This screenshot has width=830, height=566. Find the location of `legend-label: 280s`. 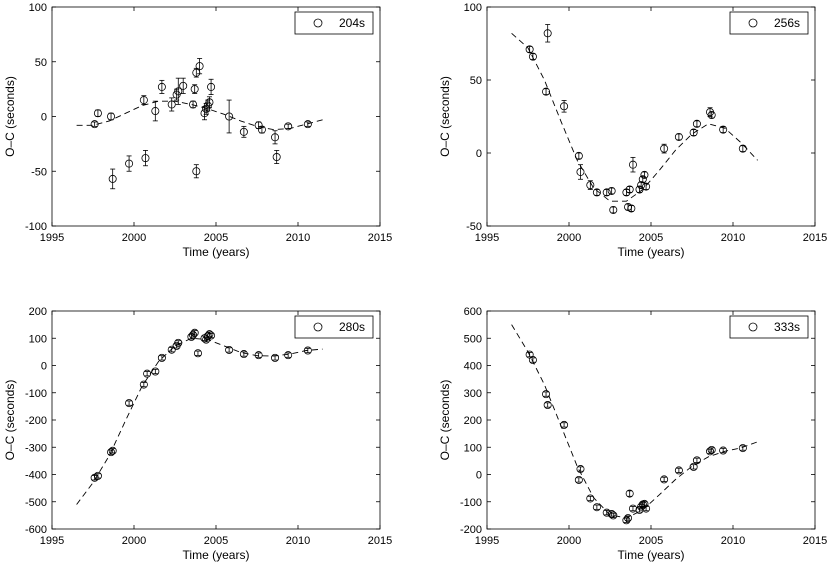

legend-label: 280s is located at coordinates (352, 327).